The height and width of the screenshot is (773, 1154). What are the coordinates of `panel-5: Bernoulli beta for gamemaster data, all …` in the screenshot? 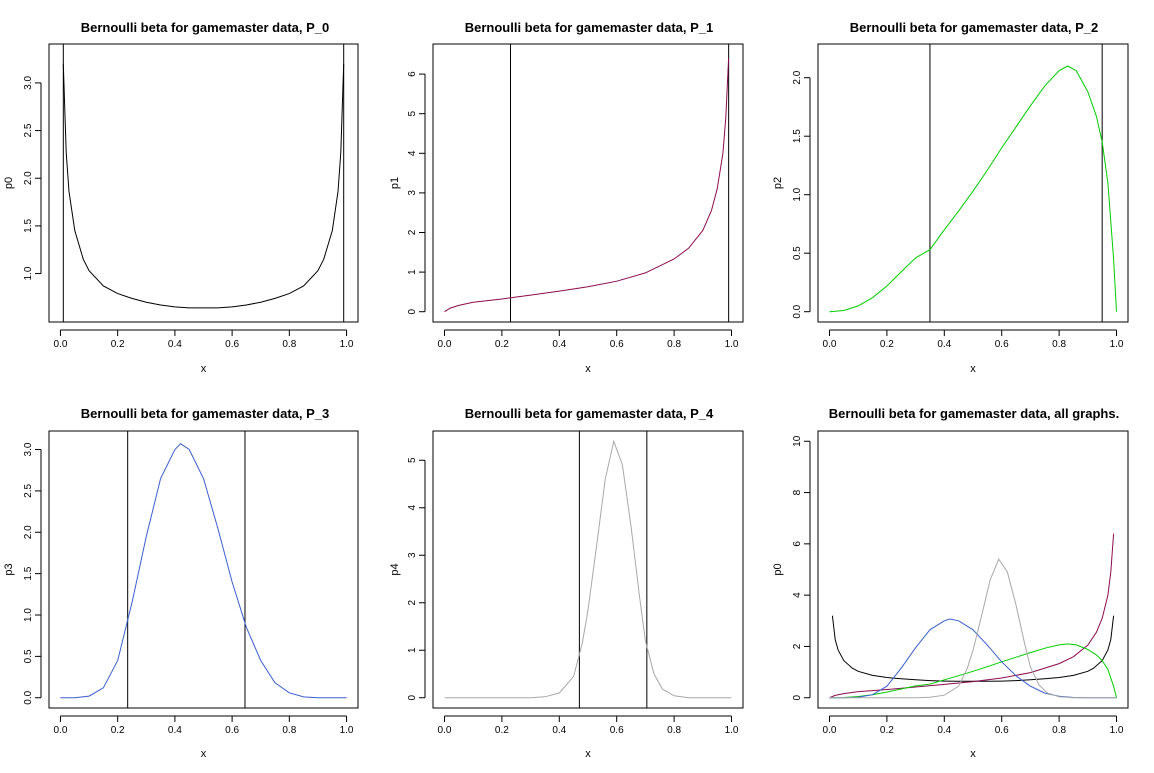 It's located at (950, 583).